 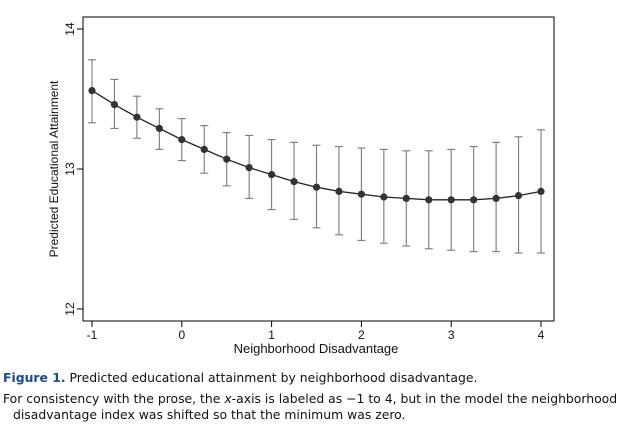 I want to click on x-axis: -1 0 1 2 3 4, so click(x=316, y=331).